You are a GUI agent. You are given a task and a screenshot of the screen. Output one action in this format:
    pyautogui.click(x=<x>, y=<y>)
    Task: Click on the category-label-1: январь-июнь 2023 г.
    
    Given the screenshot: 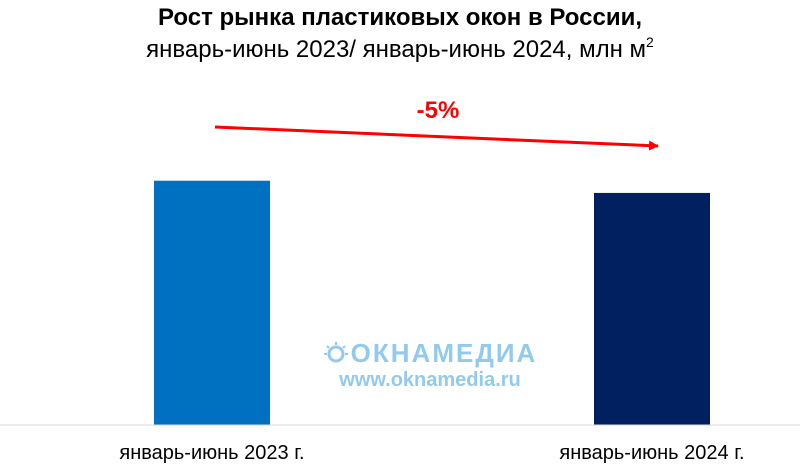 What is the action you would take?
    pyautogui.click(x=211, y=453)
    